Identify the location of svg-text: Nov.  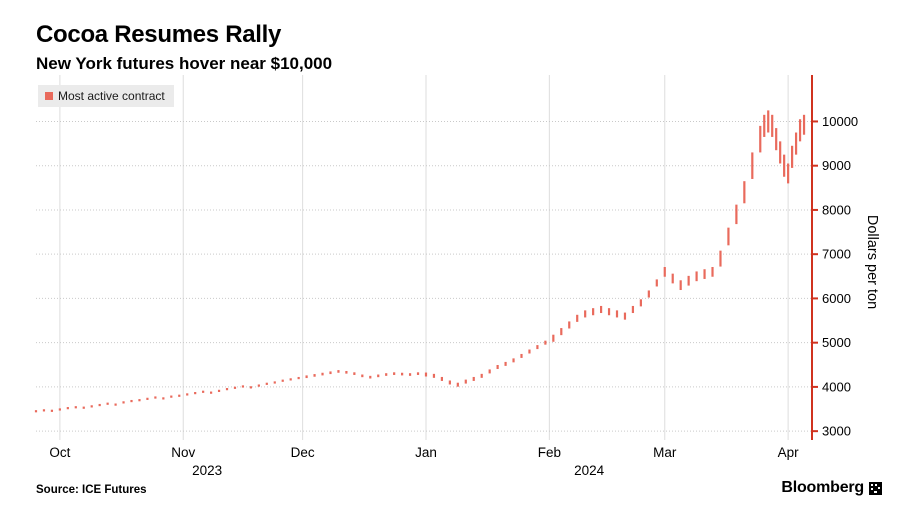
(183, 452).